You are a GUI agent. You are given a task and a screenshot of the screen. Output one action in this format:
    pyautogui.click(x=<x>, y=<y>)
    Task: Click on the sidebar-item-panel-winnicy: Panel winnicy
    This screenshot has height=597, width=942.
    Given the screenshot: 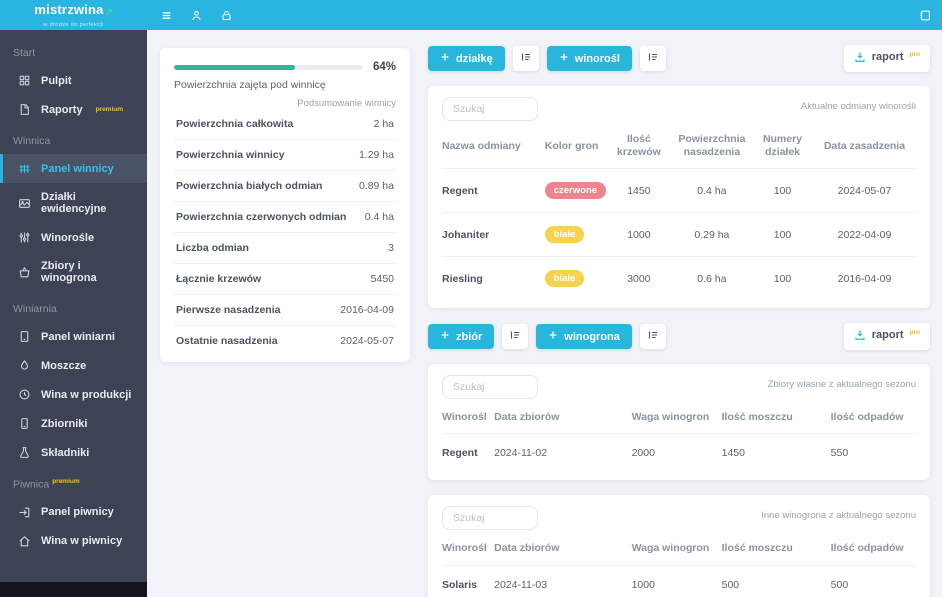 What is the action you would take?
    pyautogui.click(x=73, y=168)
    